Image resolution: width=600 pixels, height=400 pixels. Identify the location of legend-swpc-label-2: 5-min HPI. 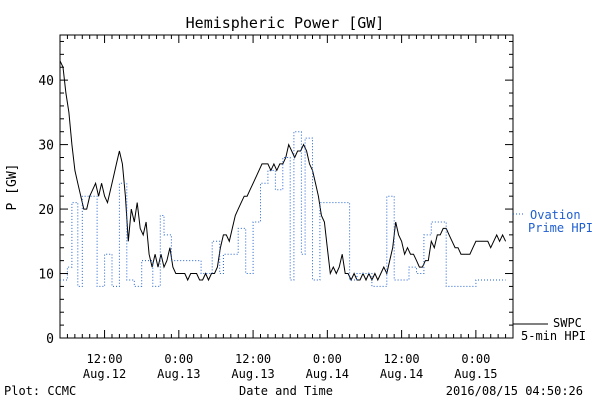
(553, 336).